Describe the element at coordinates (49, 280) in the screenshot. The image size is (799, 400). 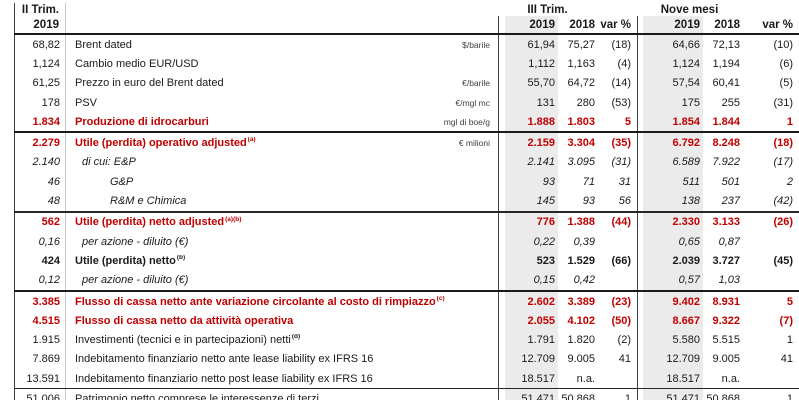
I see `cell-prev-quarter-value: 0,12` at that location.